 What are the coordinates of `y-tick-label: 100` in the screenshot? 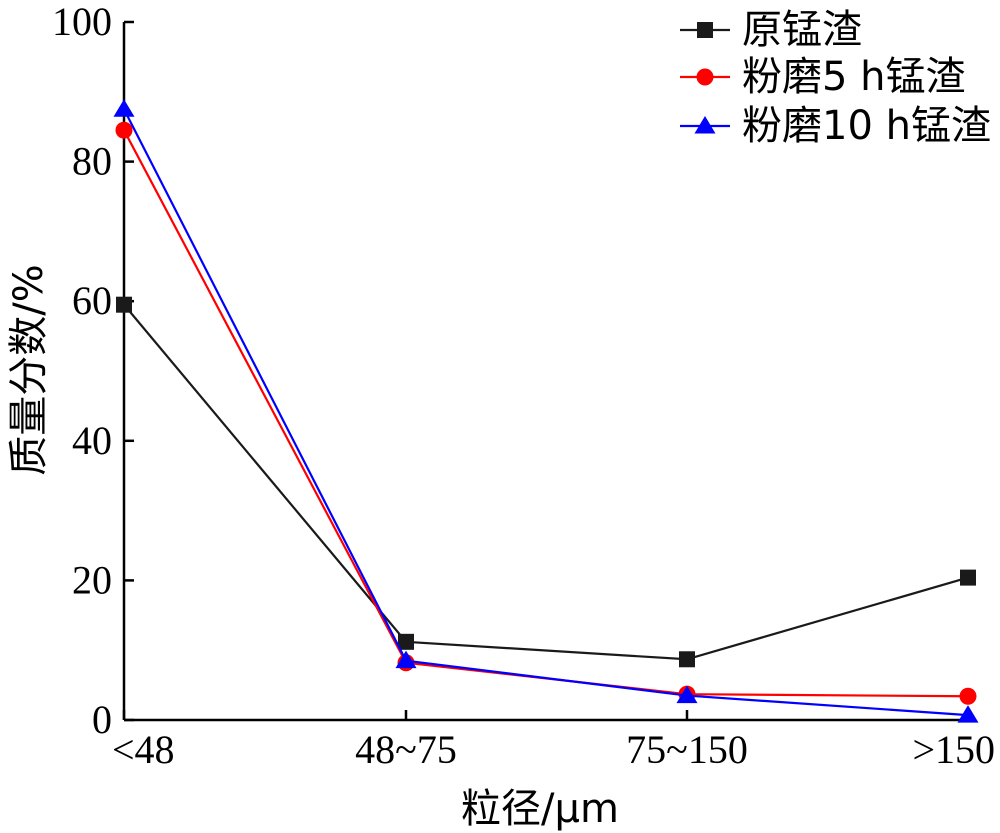 It's located at (82, 22).